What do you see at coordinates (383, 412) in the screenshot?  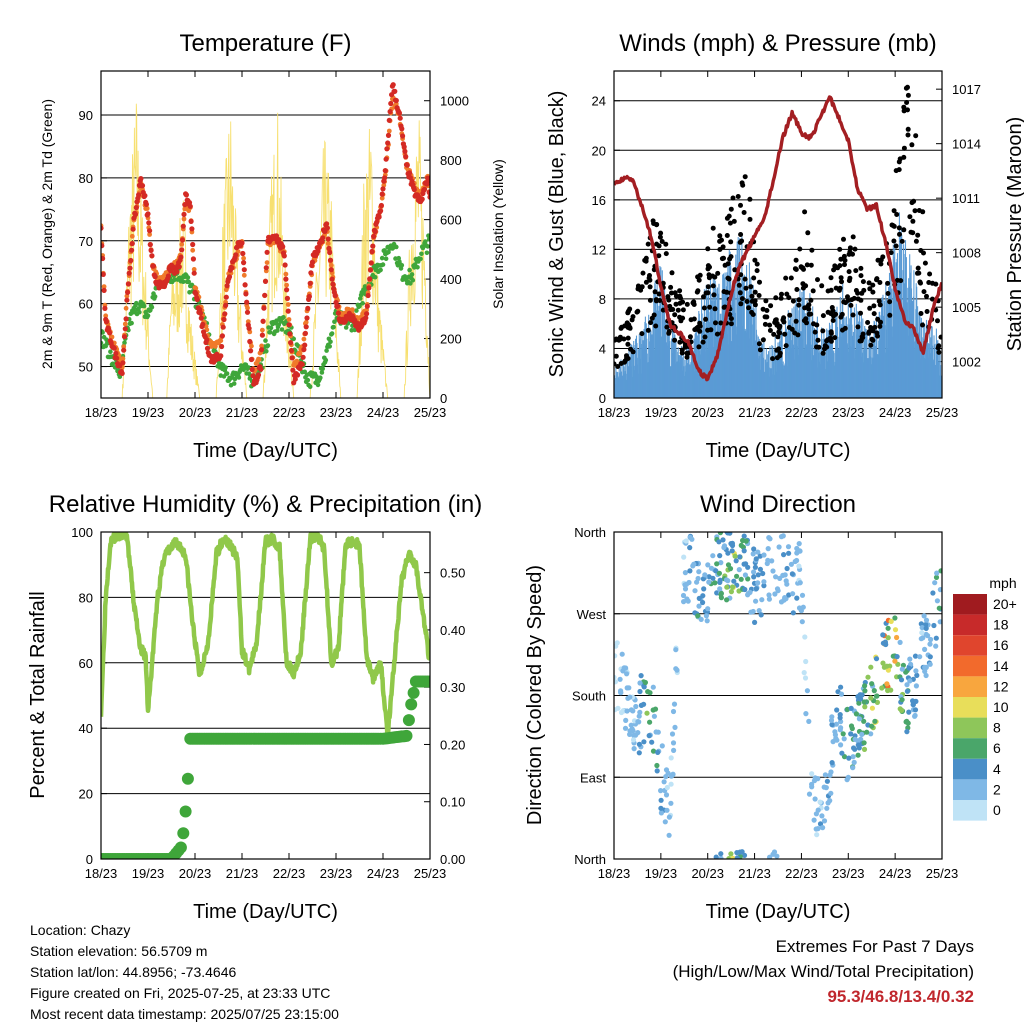 I see `x-tick-label: 24/23` at bounding box center [383, 412].